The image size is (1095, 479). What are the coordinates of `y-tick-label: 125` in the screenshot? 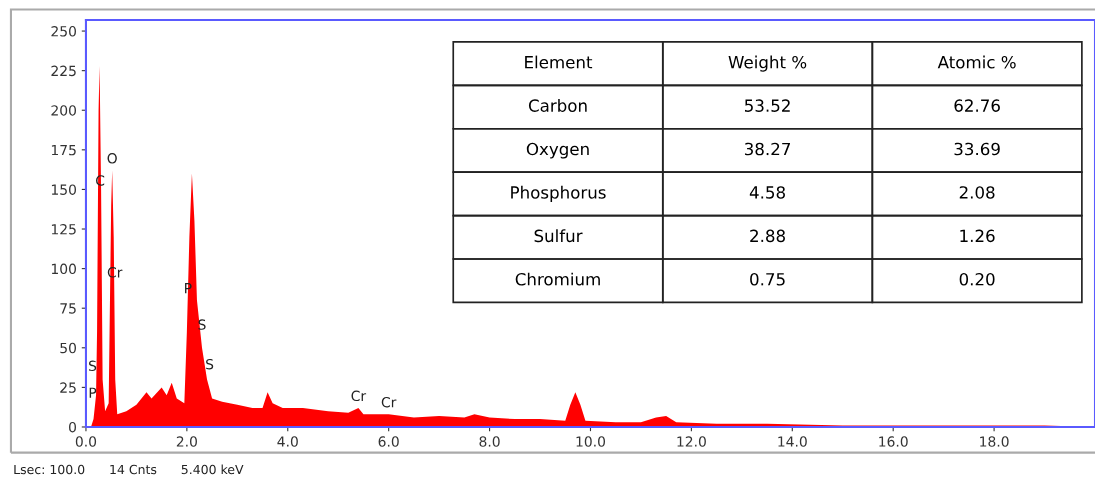 It's located at (63, 229).